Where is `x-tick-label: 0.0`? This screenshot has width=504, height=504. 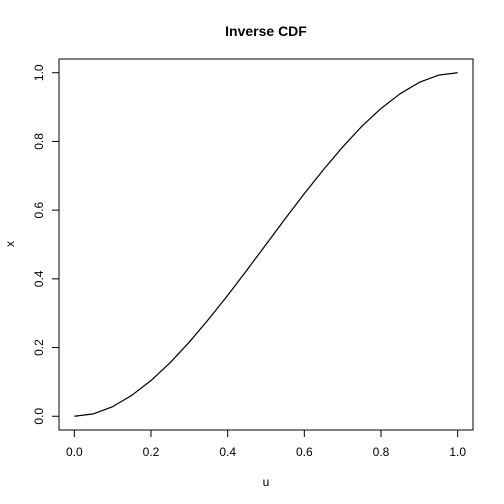 x-tick-label: 0.0 is located at coordinates (74, 452).